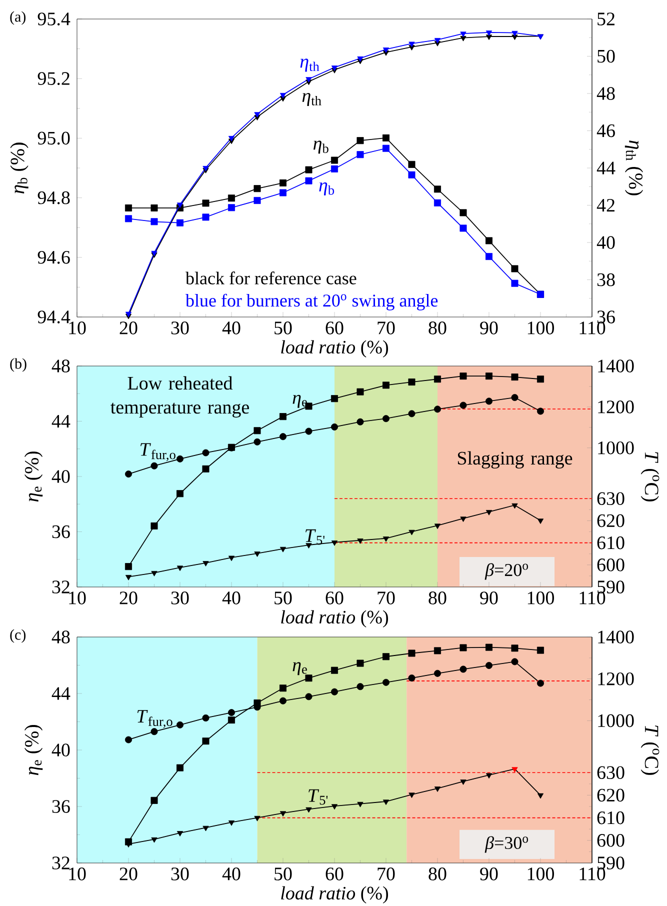  Describe the element at coordinates (318, 797) in the screenshot. I see `series-label: T$_{5'}$` at that location.